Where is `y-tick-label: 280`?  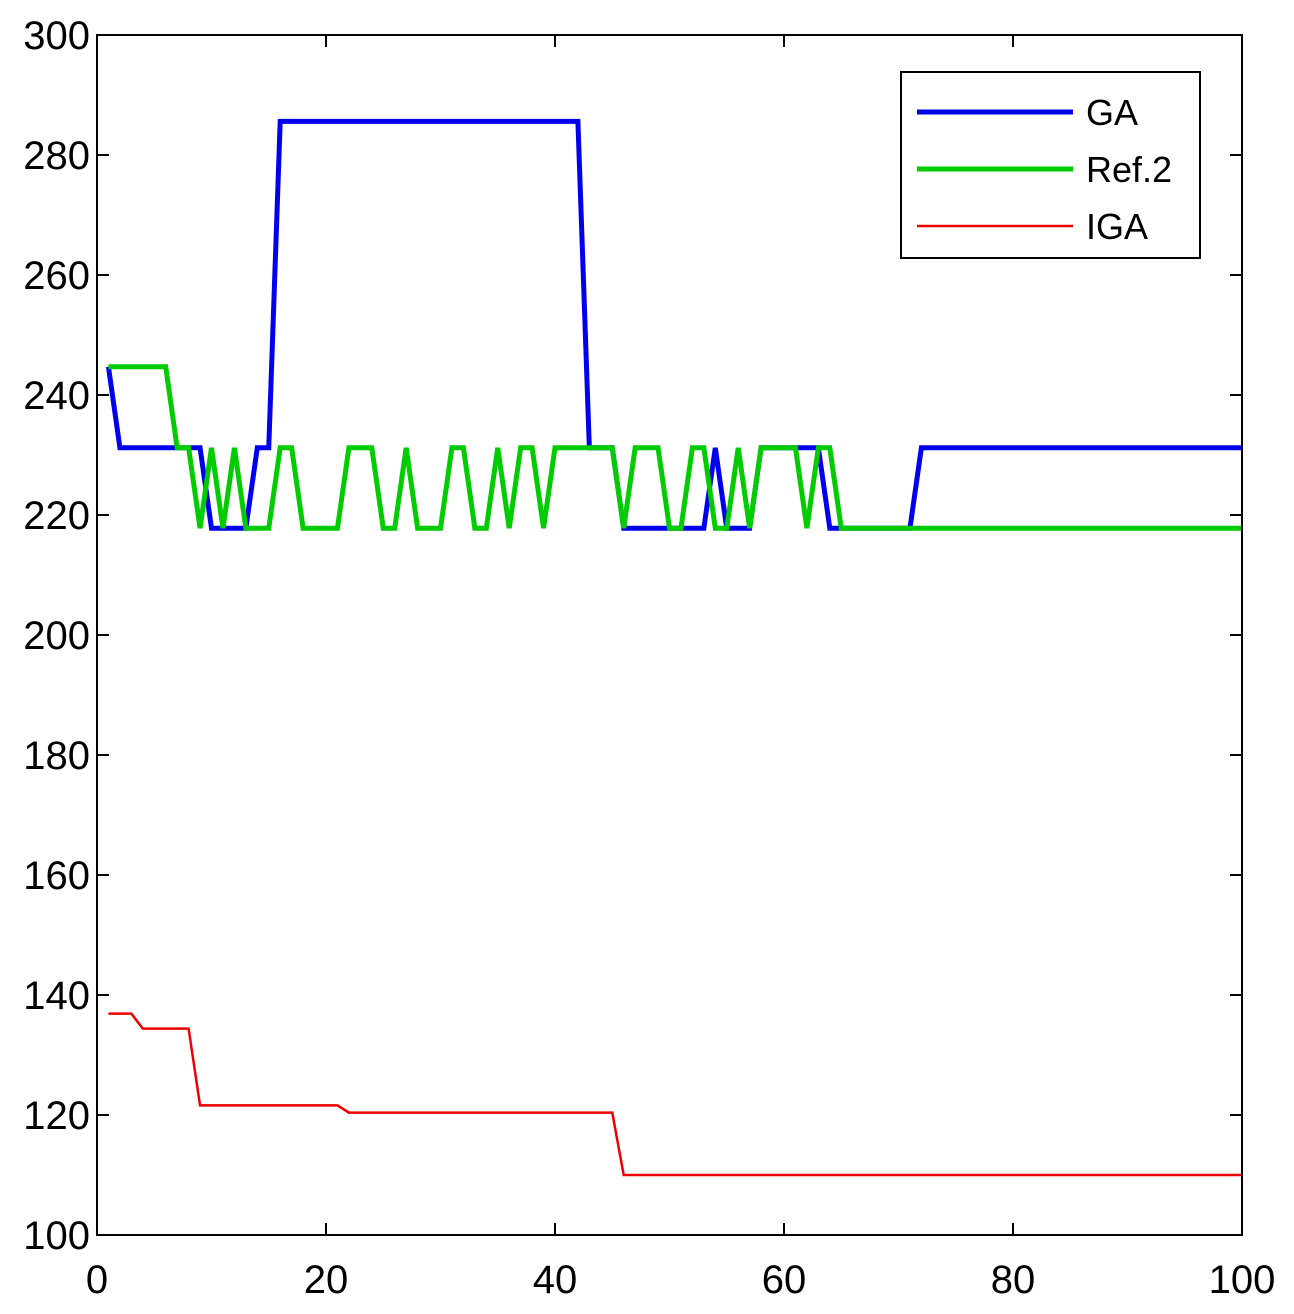
y-tick-label: 280 is located at coordinates (56, 156).